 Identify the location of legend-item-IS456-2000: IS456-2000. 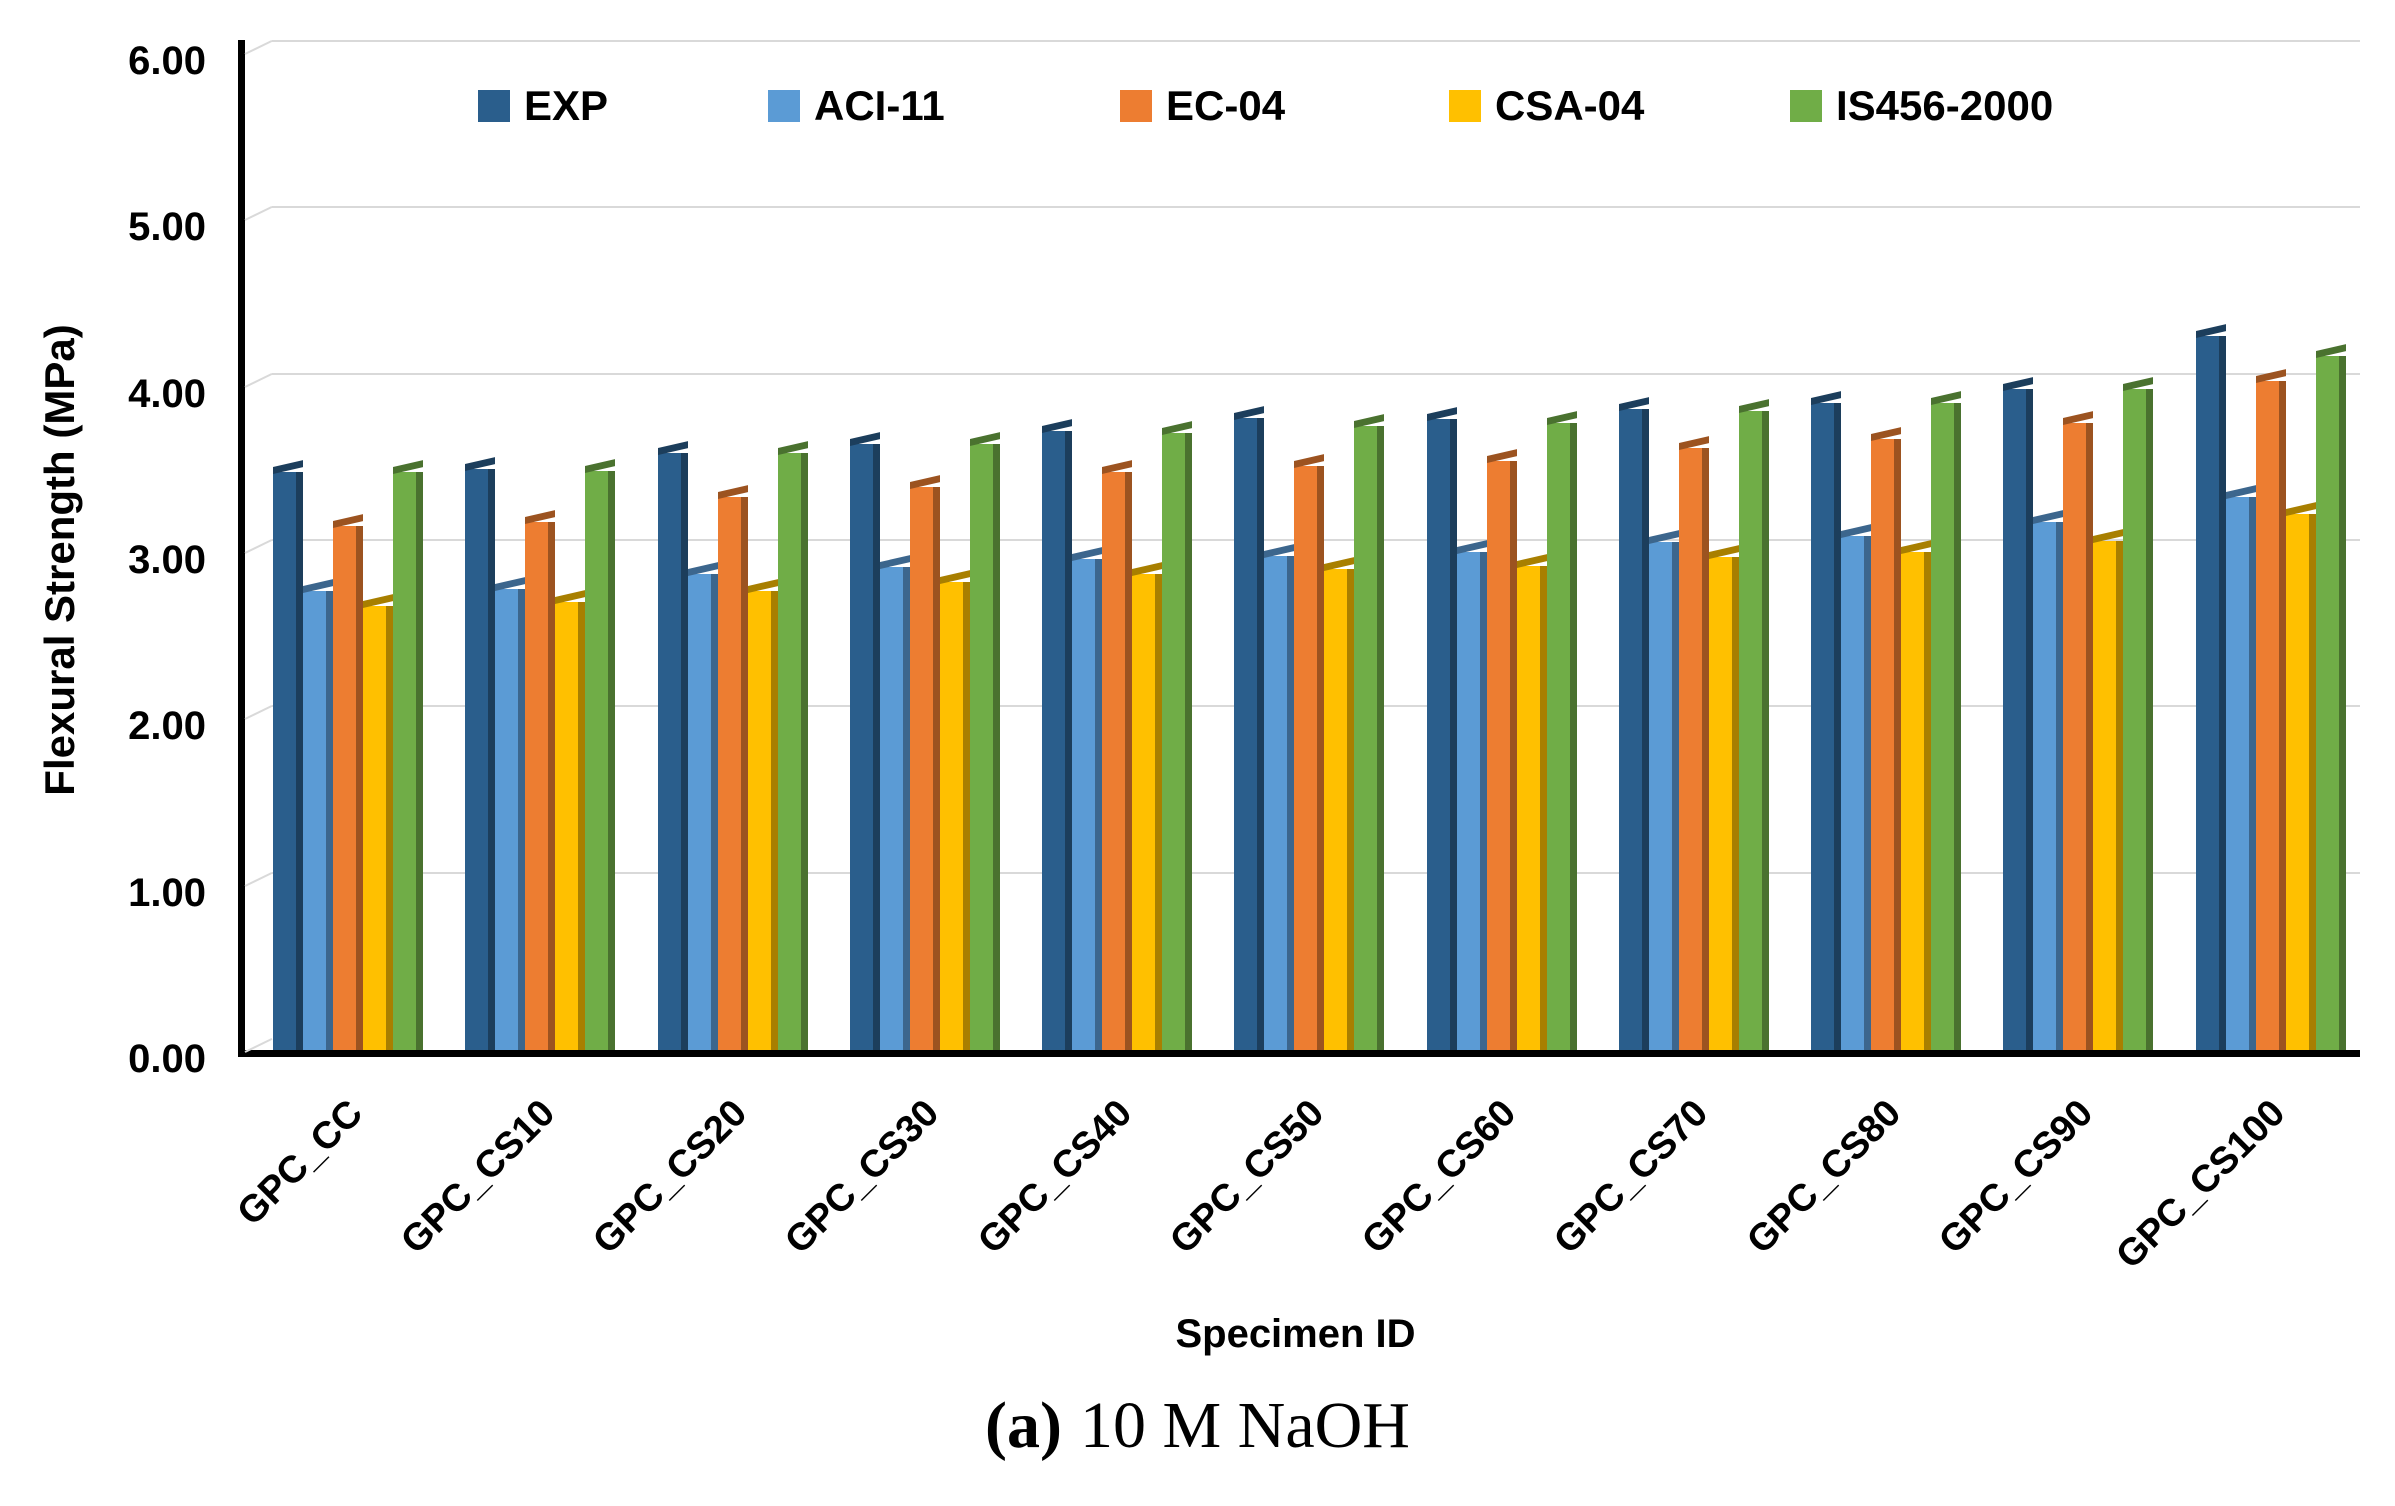
(1921, 106).